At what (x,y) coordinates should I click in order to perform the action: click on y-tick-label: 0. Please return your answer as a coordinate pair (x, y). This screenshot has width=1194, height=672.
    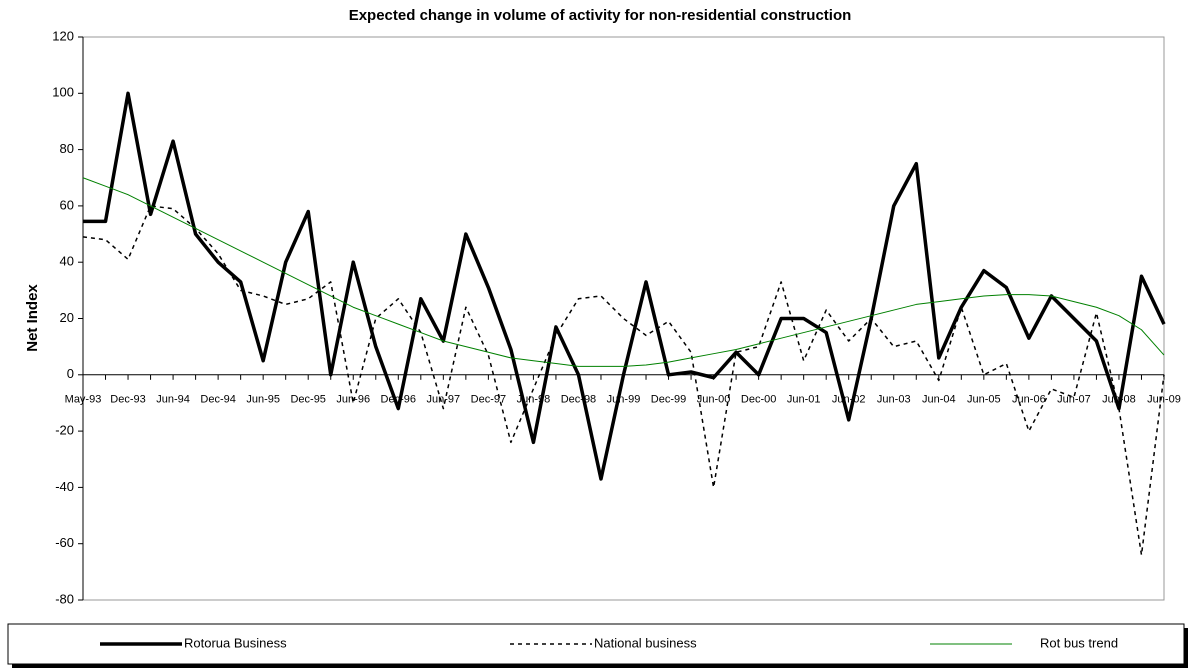
    Looking at the image, I should click on (70, 373).